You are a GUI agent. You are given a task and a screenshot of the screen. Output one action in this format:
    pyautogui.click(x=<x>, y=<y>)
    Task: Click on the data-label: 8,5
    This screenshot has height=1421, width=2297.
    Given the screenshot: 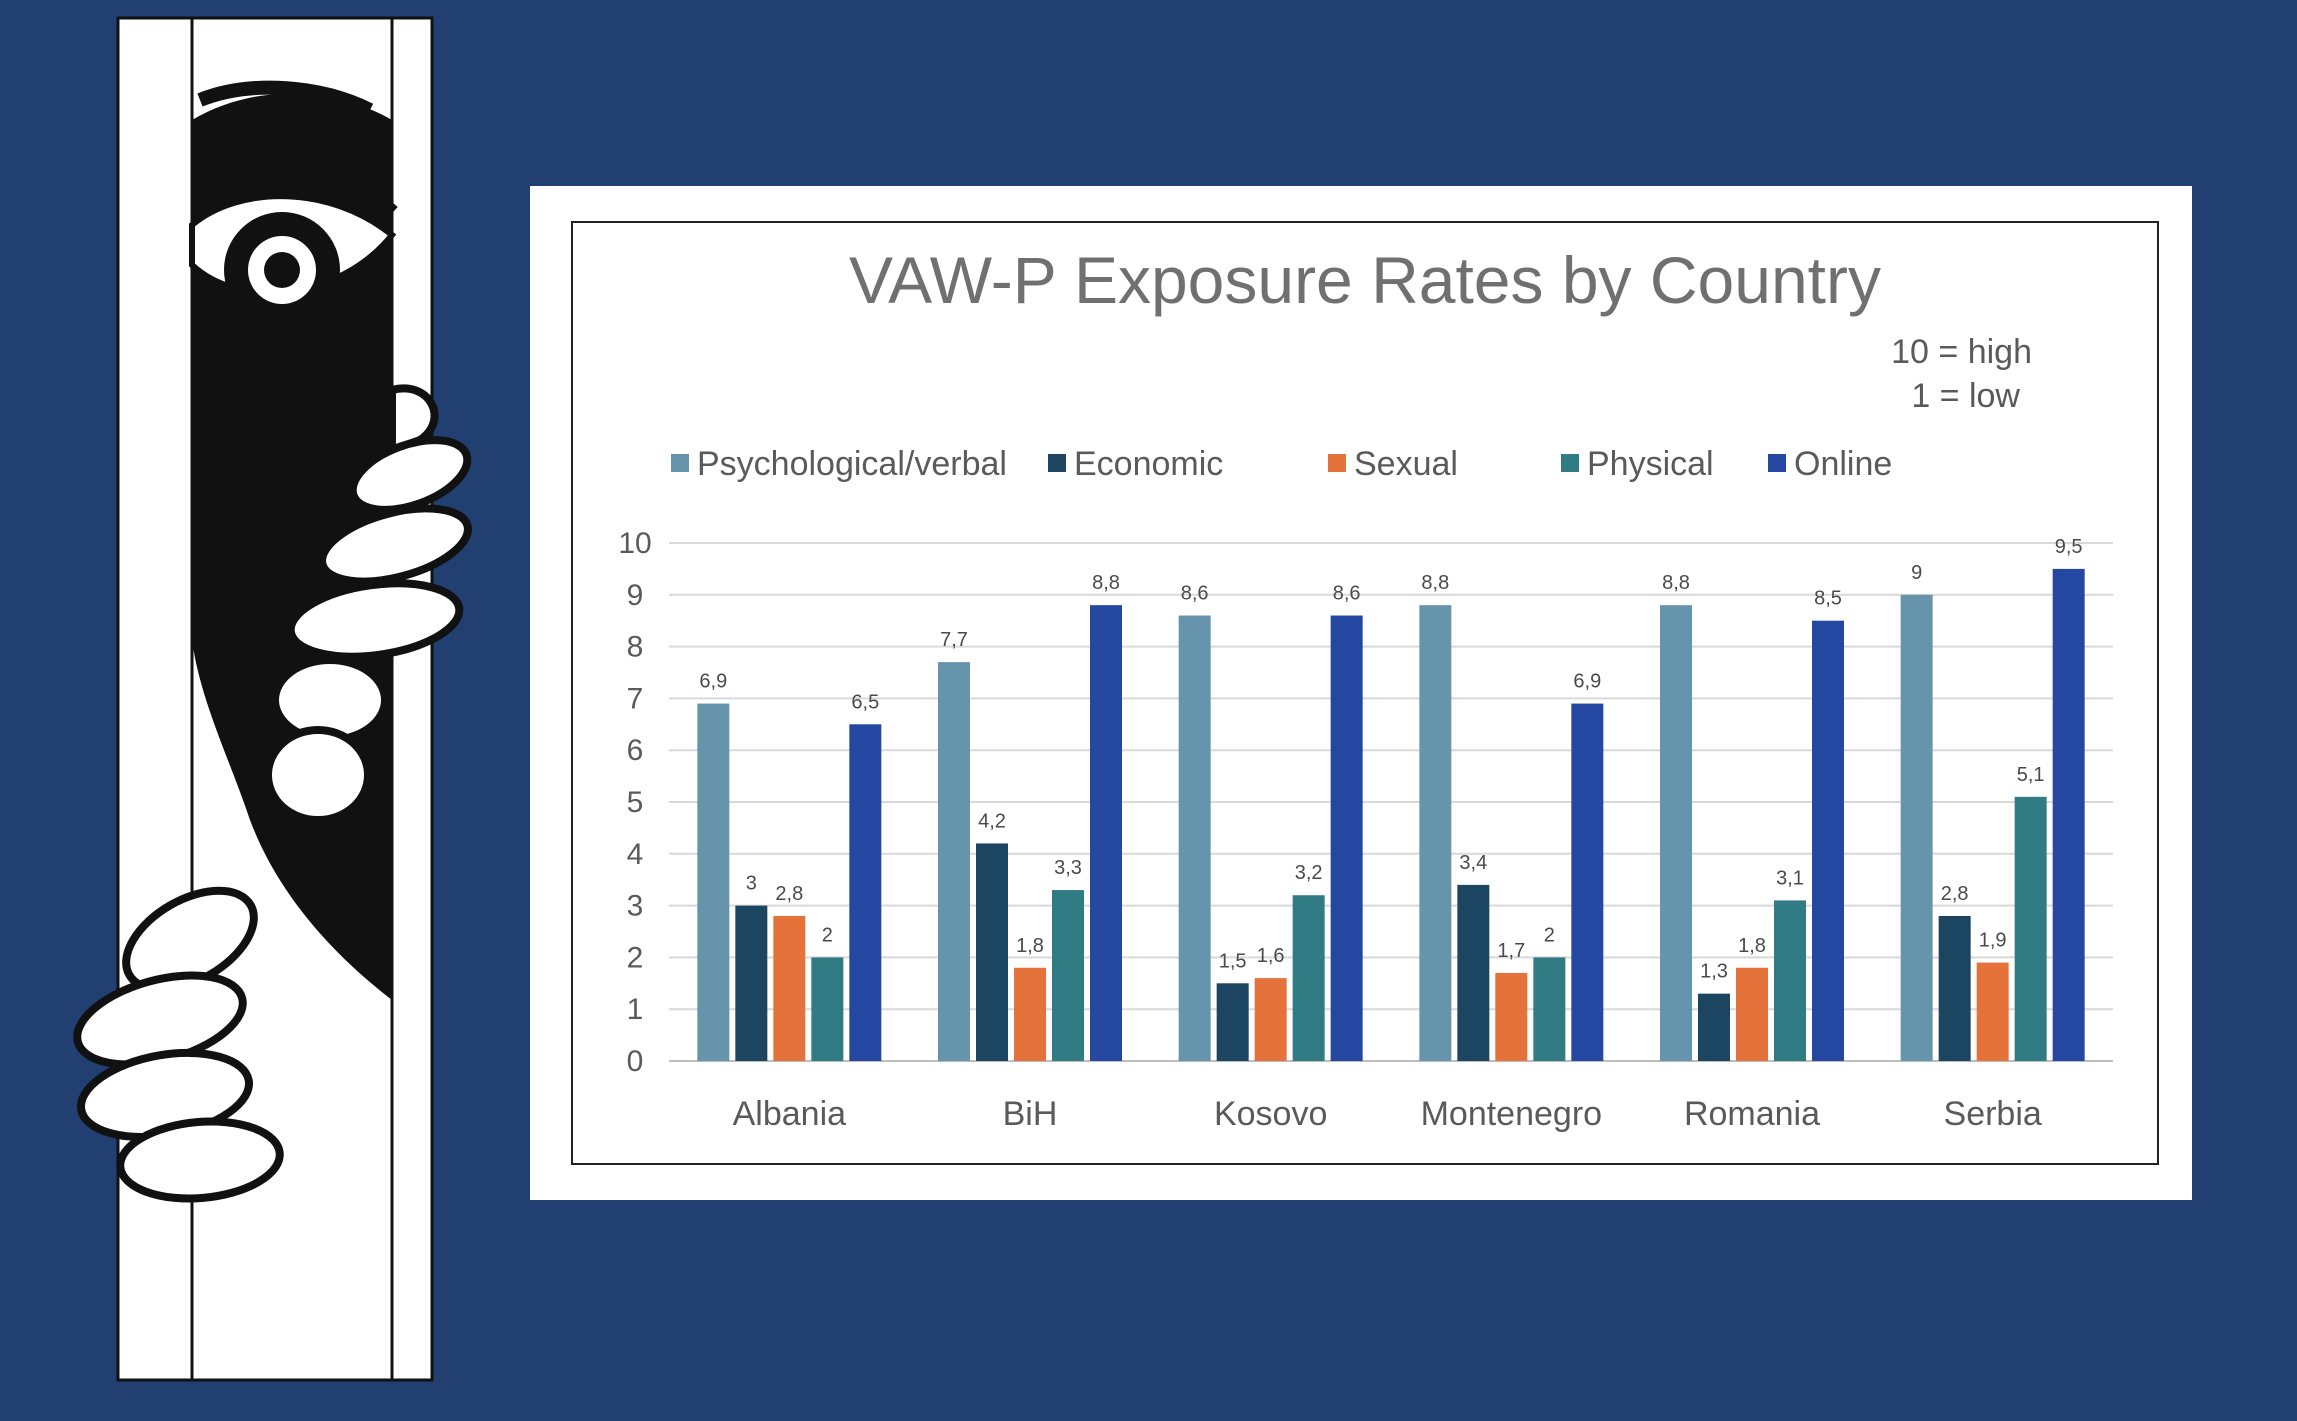 What is the action you would take?
    pyautogui.click(x=1828, y=599)
    